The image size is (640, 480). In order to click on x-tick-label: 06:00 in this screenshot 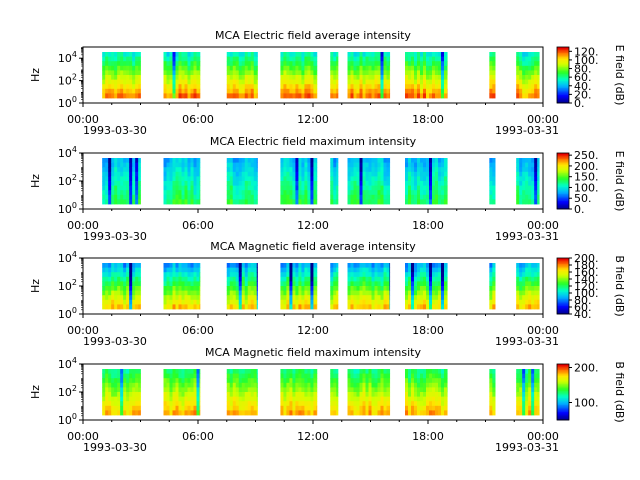, I will do `click(198, 330)`.